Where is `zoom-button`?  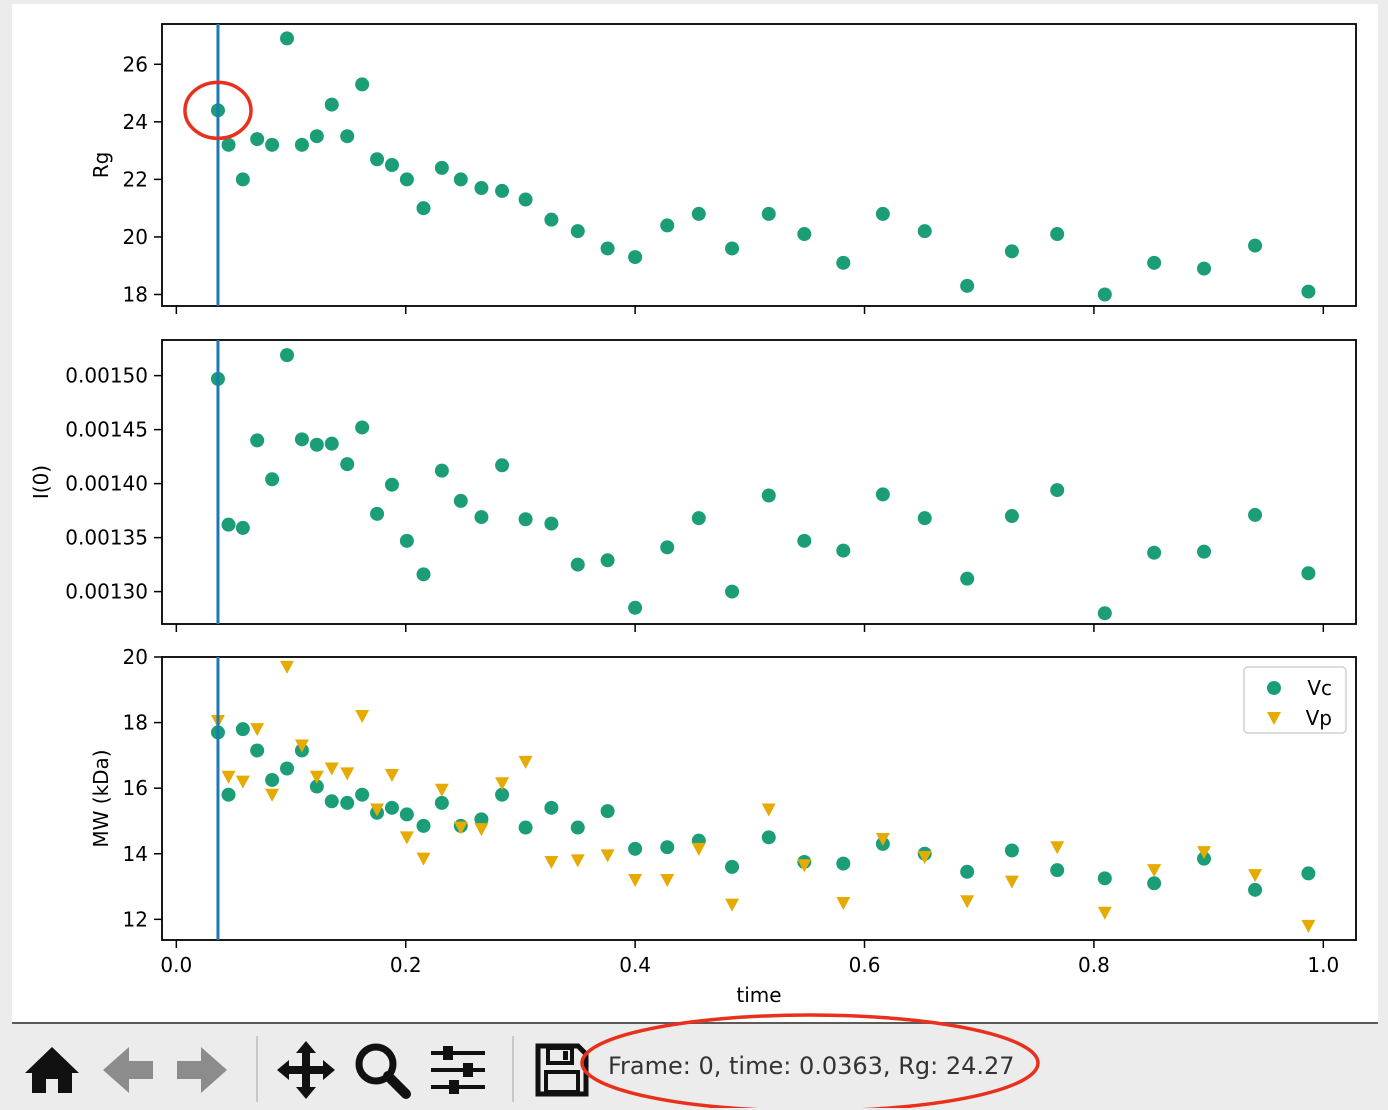 zoom-button is located at coordinates (382, 1070).